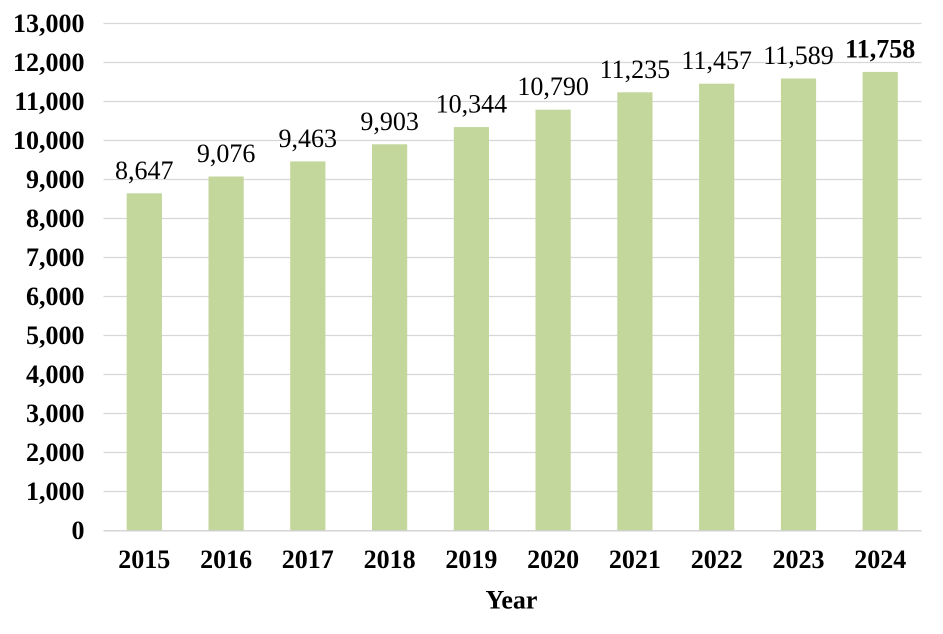 This screenshot has height=634, width=943. What do you see at coordinates (716, 60) in the screenshot?
I see `svg-text: 11,457` at bounding box center [716, 60].